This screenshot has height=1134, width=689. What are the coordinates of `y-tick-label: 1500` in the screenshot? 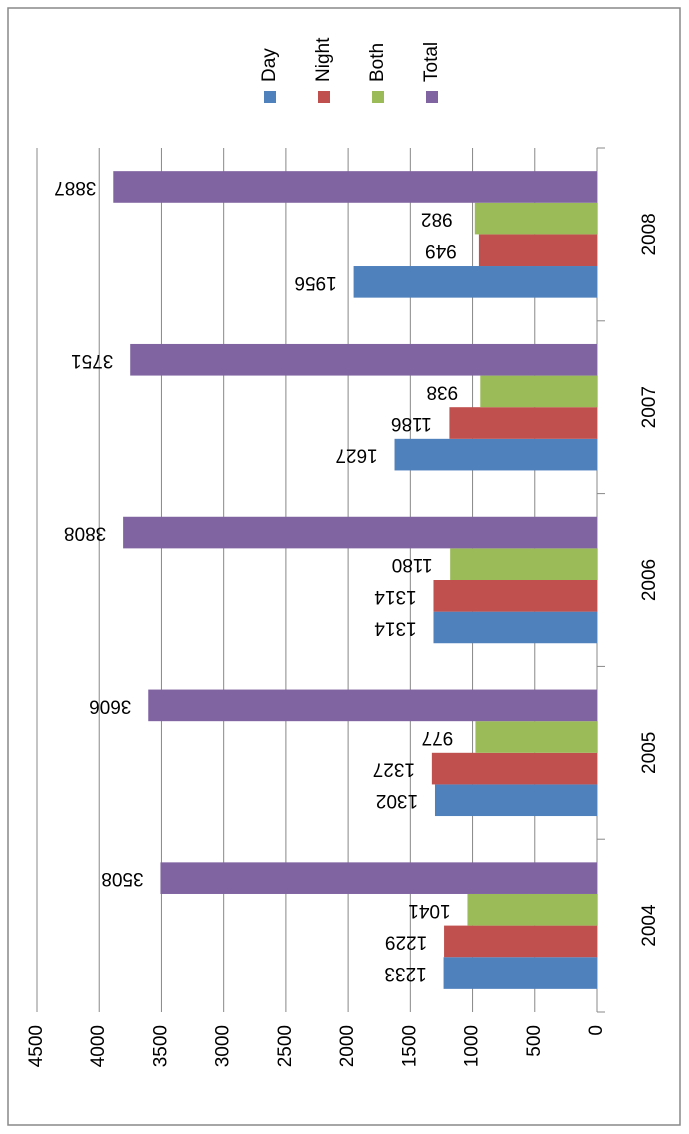 It's located at (409, 1046).